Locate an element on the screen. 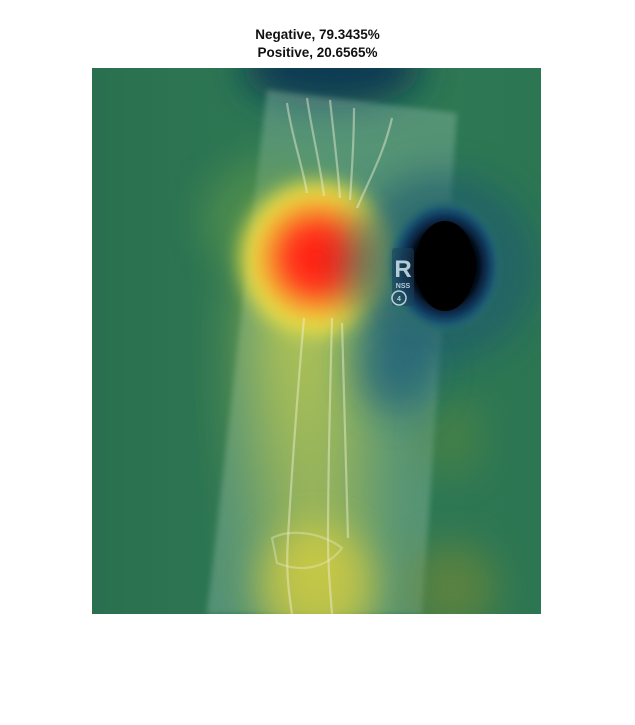 The height and width of the screenshot is (725, 635). bone-outlines is located at coordinates (332, 355).